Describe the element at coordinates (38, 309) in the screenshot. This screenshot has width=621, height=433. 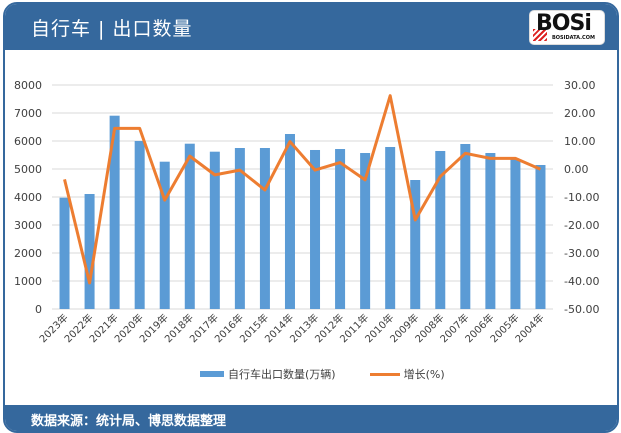
I see `left-tick-label: 0` at that location.